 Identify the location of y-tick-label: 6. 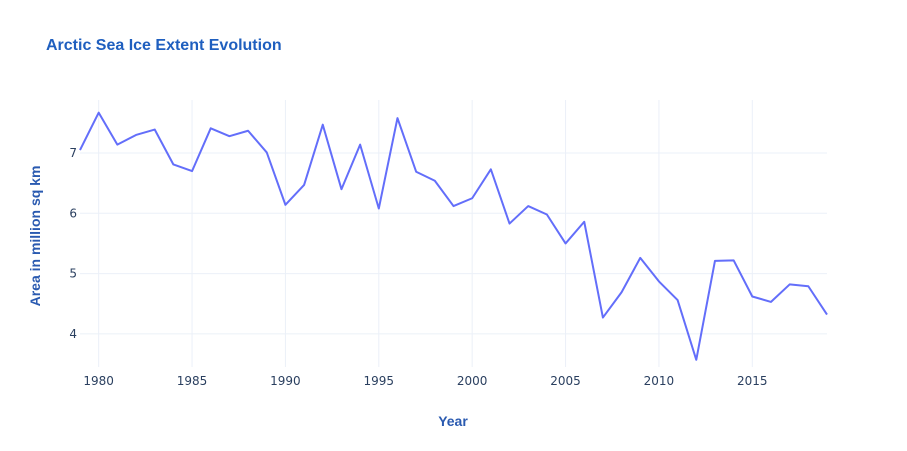
(73, 213).